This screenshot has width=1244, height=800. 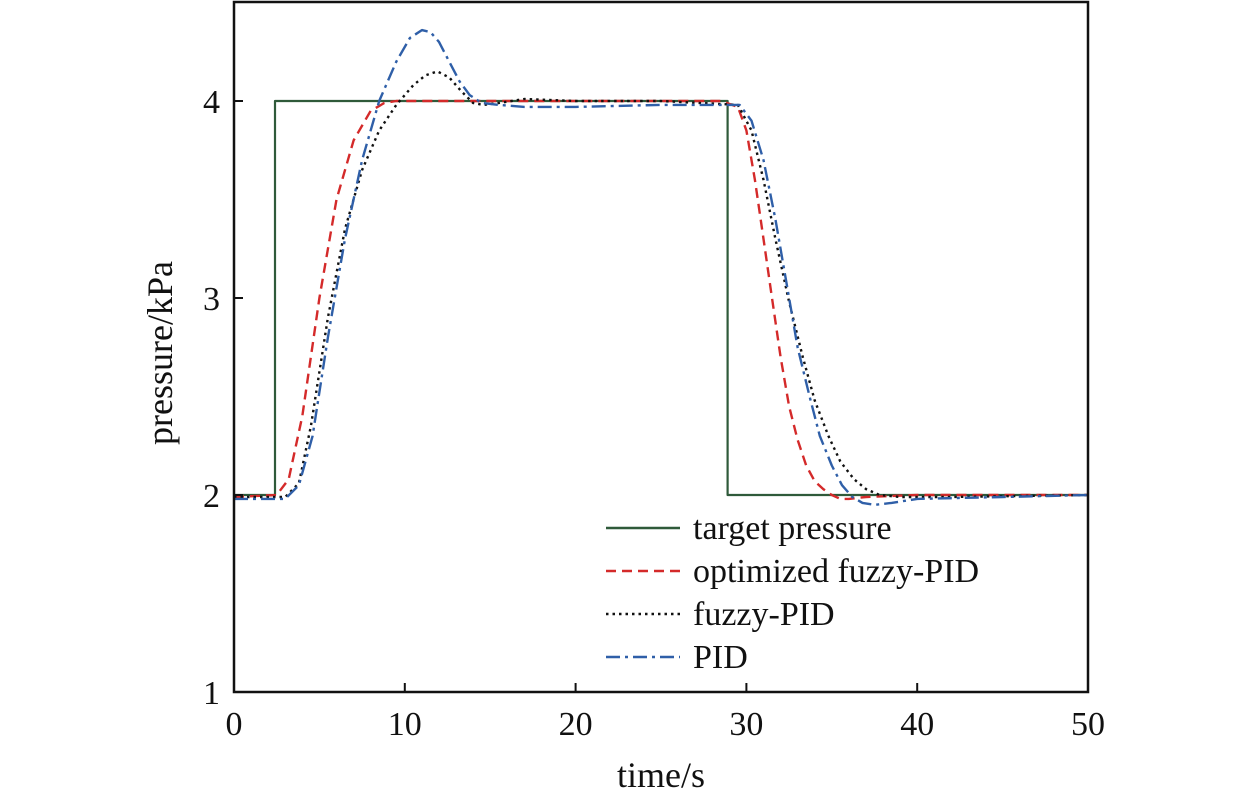 What do you see at coordinates (1088, 724) in the screenshot?
I see `x-tick-label: 50` at bounding box center [1088, 724].